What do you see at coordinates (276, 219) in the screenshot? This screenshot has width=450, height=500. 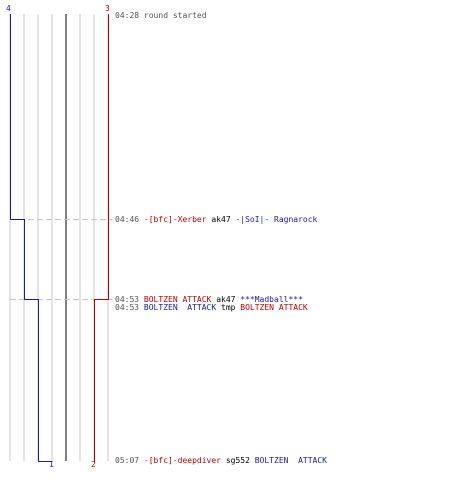 I see `victim-name: -|SoI|- Ragnarock` at bounding box center [276, 219].